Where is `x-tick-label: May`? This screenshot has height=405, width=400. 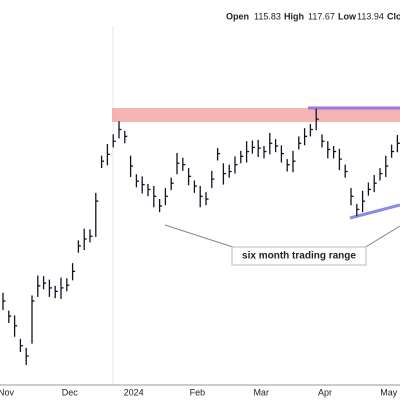 x-tick-label: May is located at coordinates (389, 392).